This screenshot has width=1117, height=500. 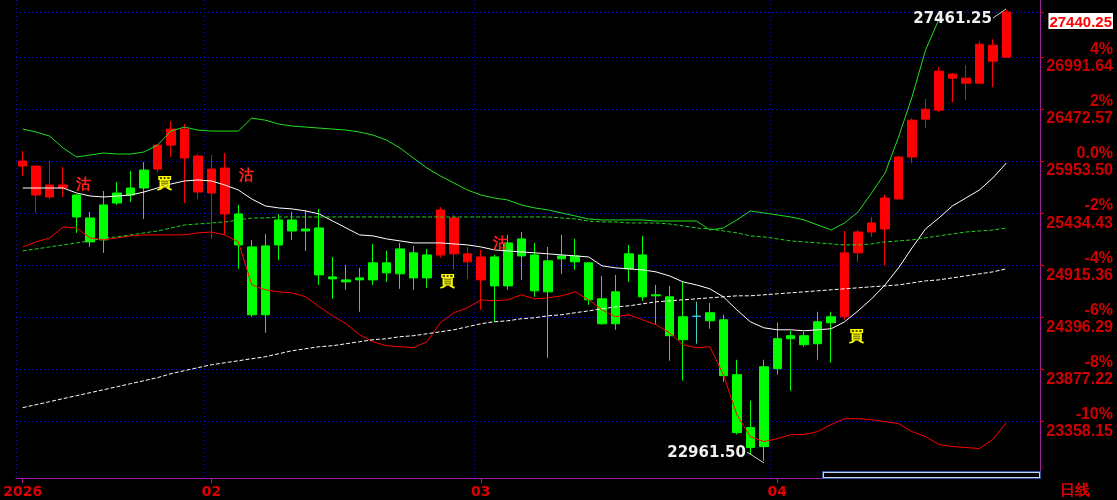 What do you see at coordinates (1098, 205) in the screenshot?
I see `y2-tick-label: -2%` at bounding box center [1098, 205].